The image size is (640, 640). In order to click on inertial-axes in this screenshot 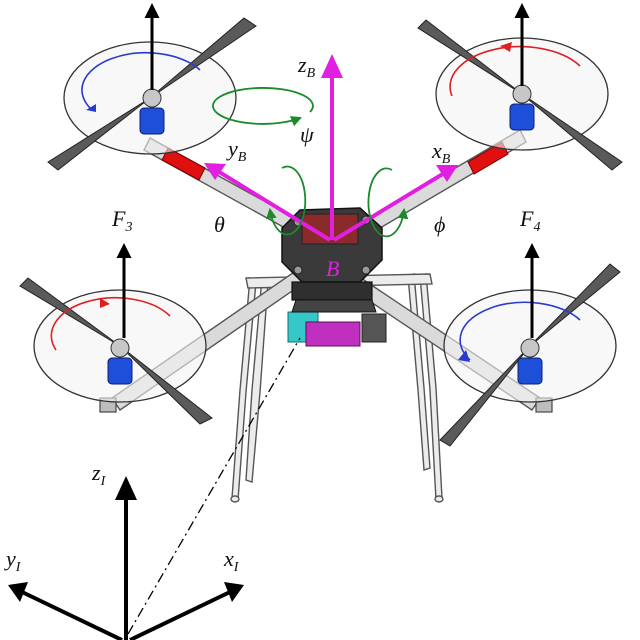, I will do `click(126, 567)`.